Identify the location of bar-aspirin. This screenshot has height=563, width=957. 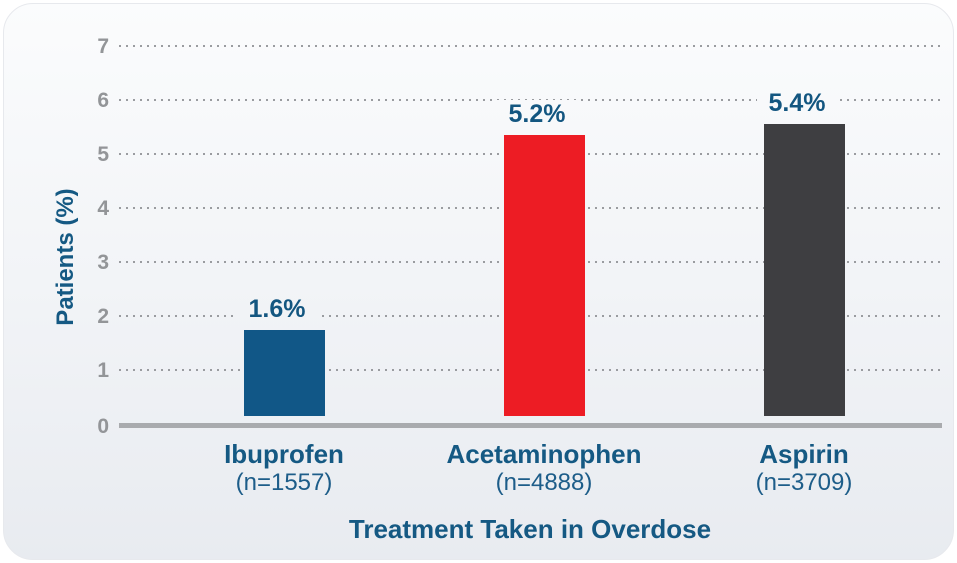
(804, 270).